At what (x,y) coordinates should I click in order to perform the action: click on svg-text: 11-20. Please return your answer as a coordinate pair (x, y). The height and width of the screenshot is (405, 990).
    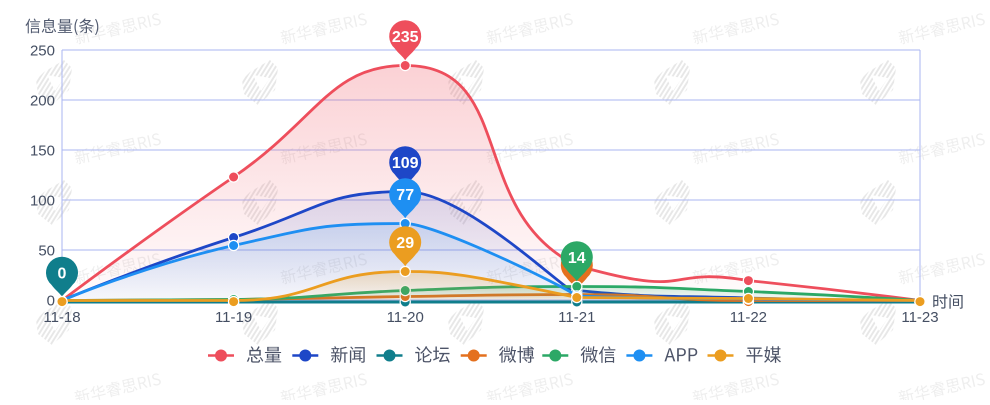
    Looking at the image, I should click on (405, 317).